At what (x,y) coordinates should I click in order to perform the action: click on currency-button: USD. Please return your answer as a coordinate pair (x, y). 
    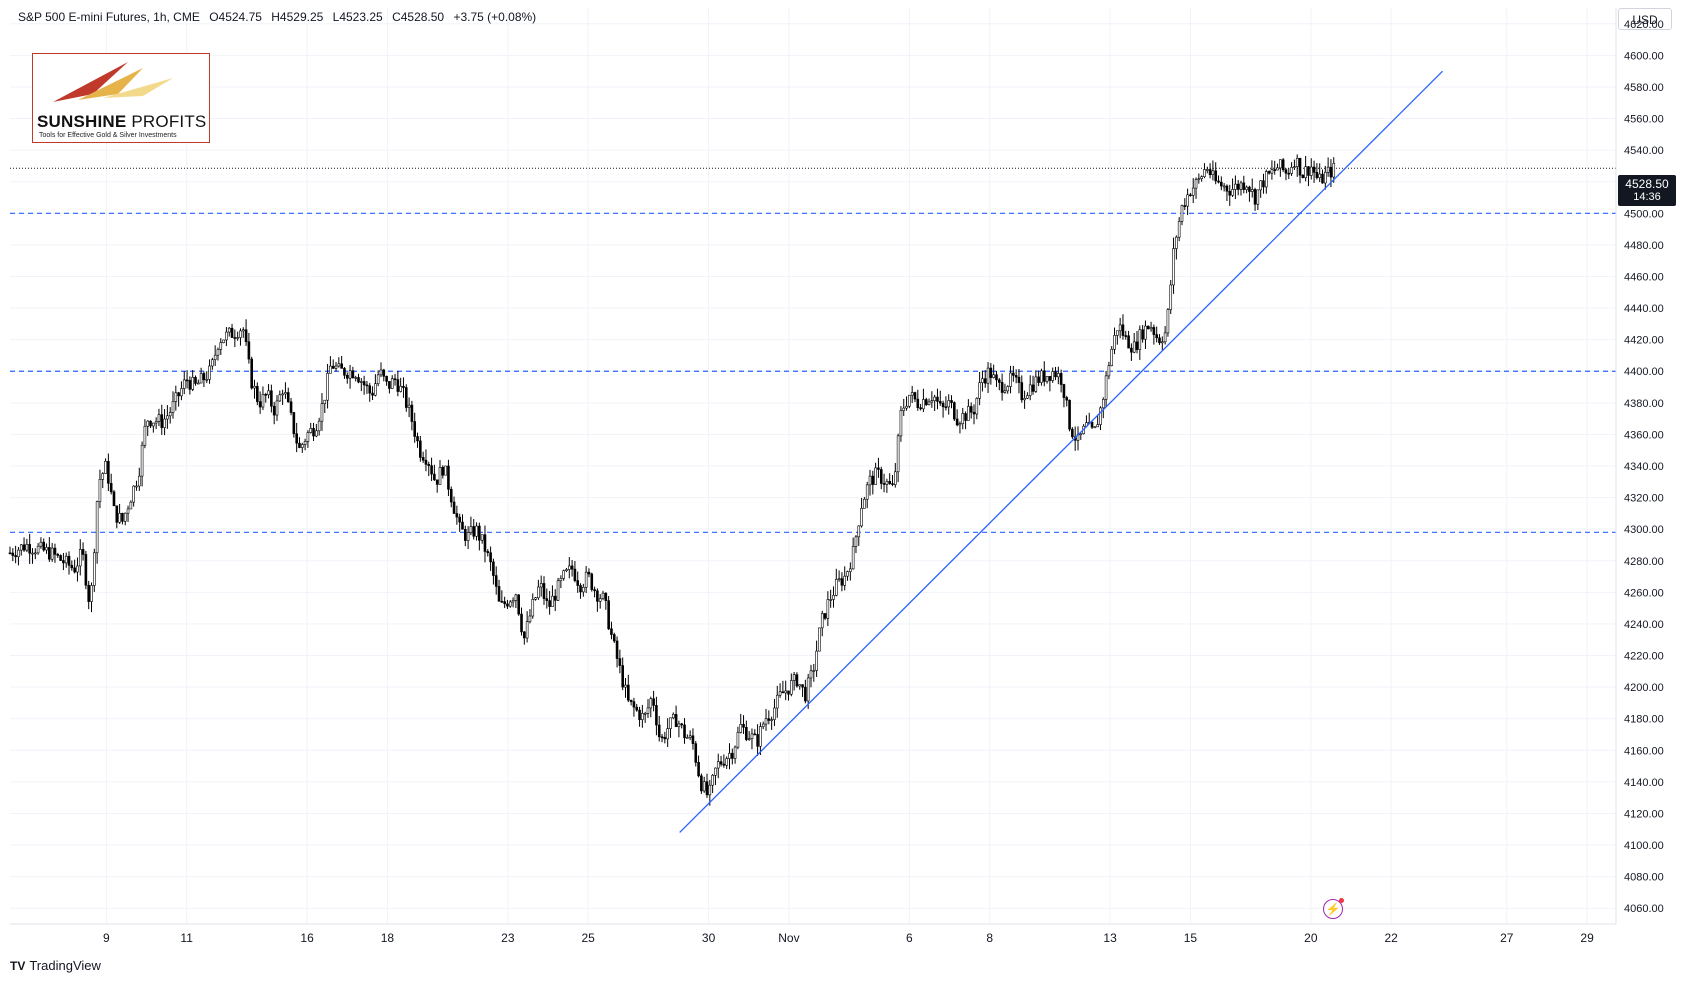
    Looking at the image, I should click on (1645, 19).